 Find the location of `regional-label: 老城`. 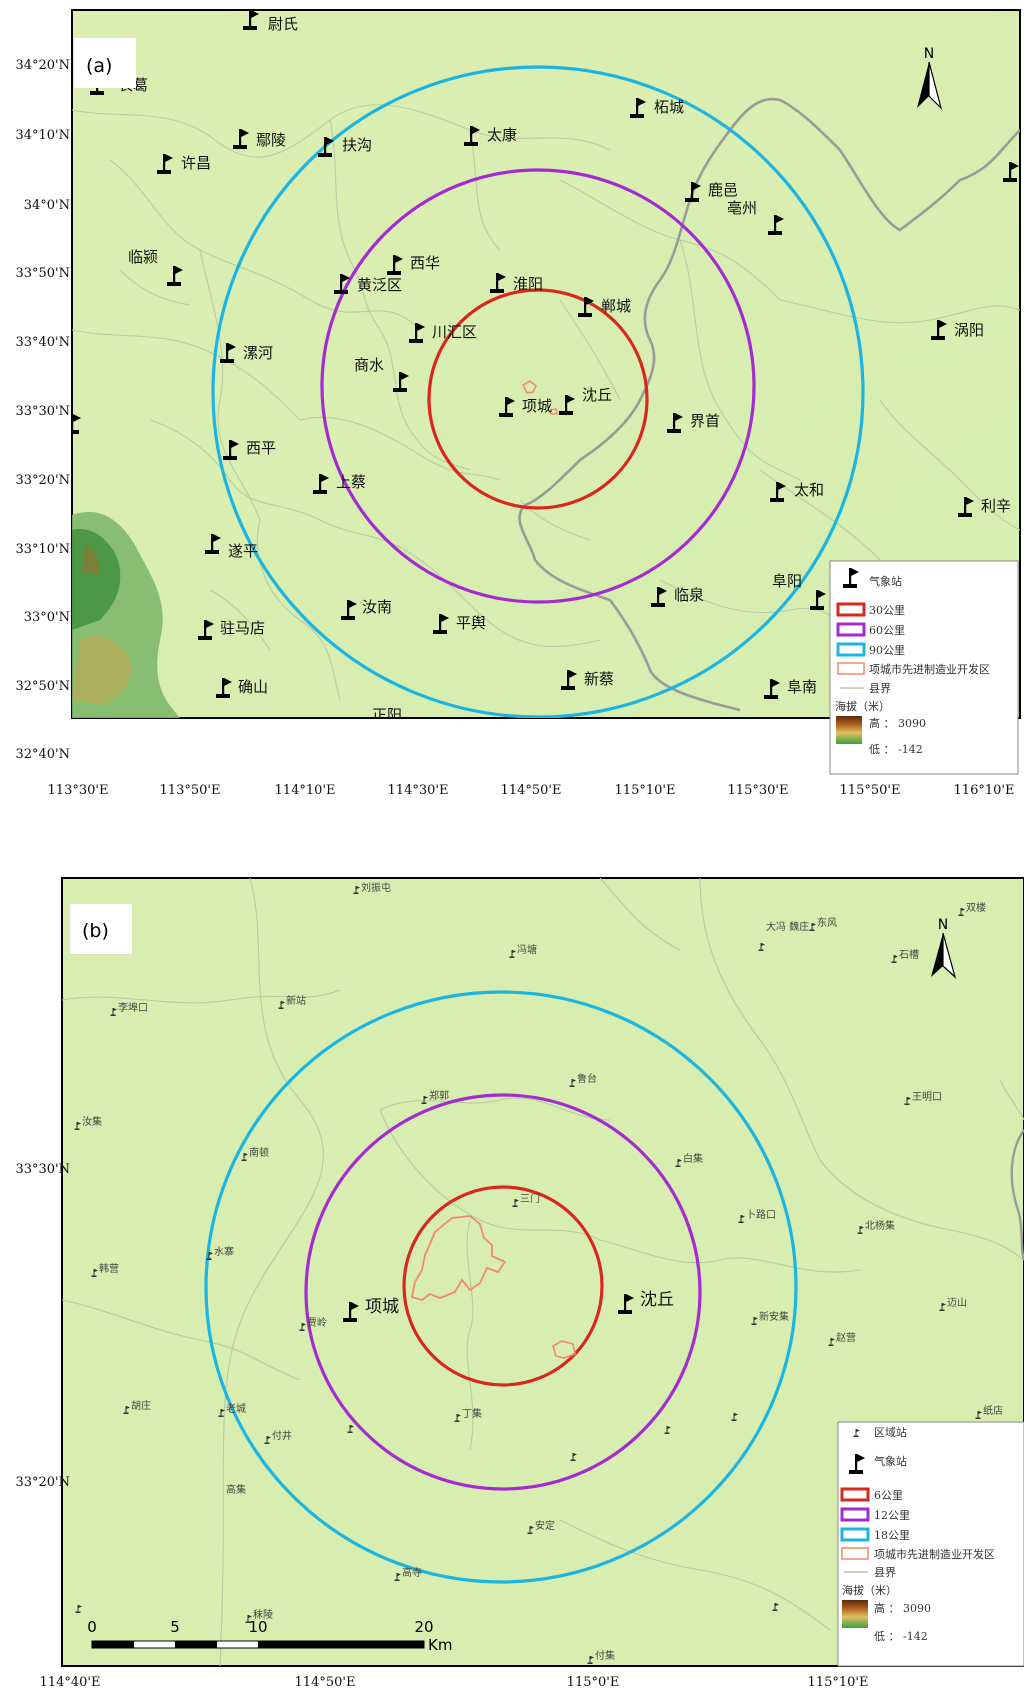

regional-label: 老城 is located at coordinates (236, 1408).